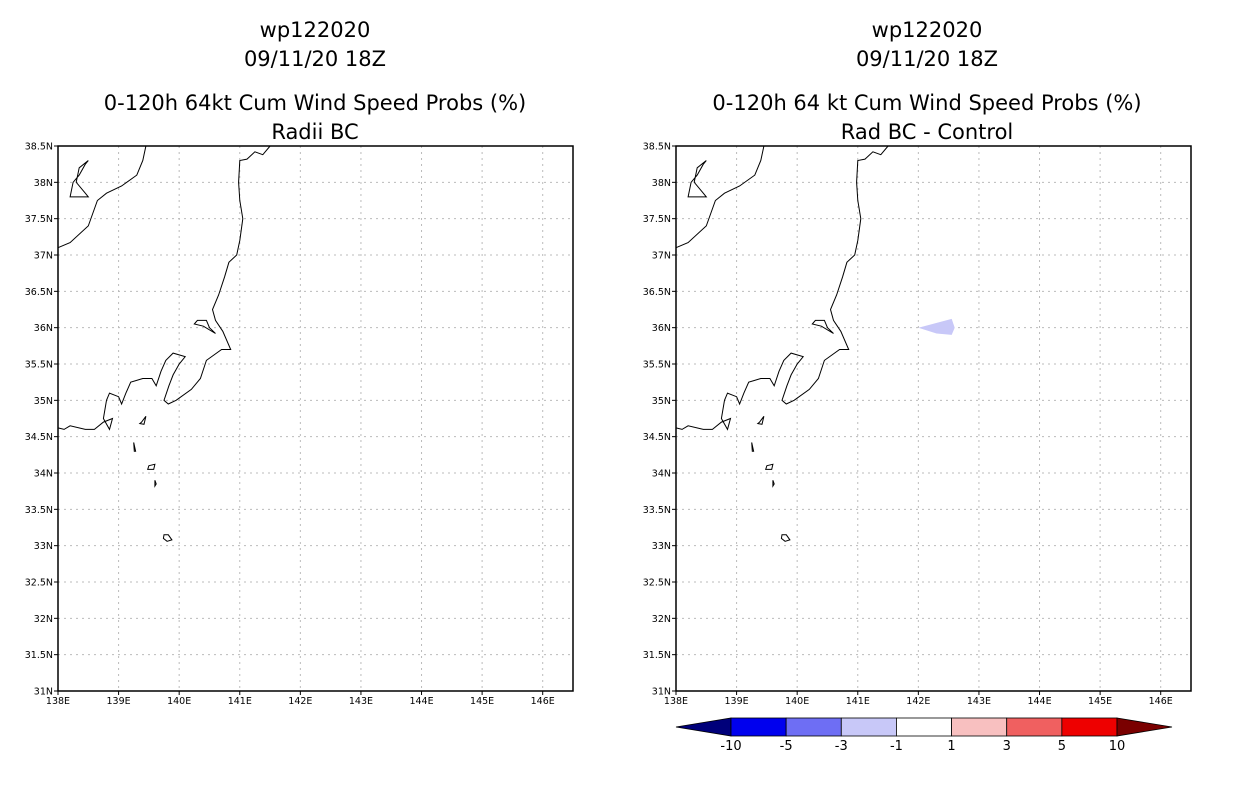 Image resolution: width=1236 pixels, height=800 pixels. I want to click on probability-difference-area, so click(936, 326).